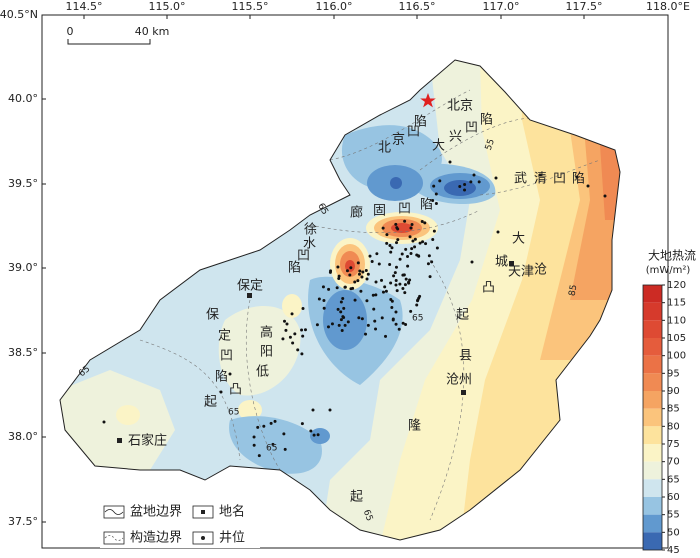 The height and width of the screenshot is (558, 700). I want to click on colorbar-tick-label: 55, so click(673, 515).